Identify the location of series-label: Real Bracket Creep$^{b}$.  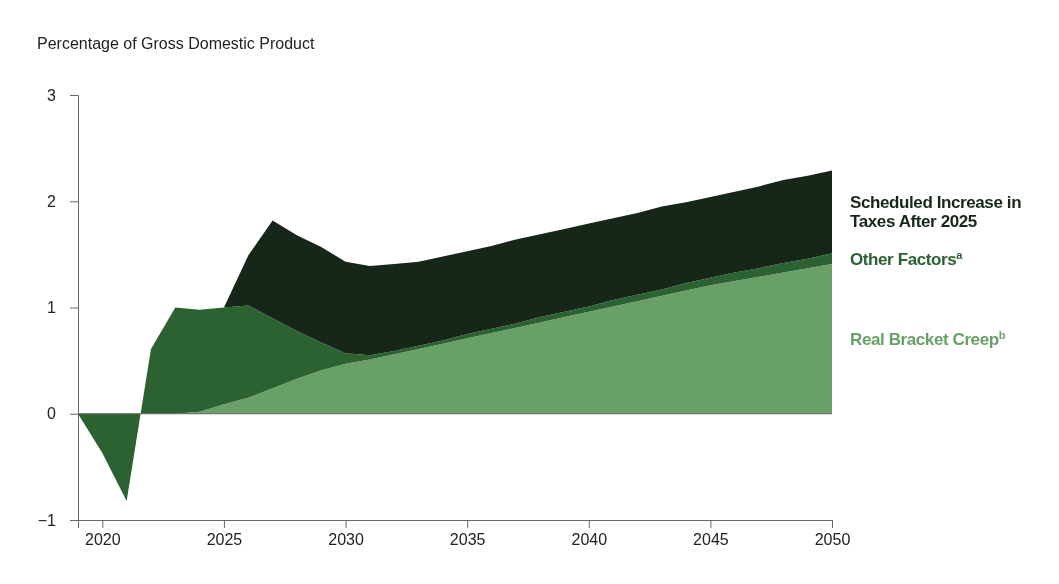
(928, 338).